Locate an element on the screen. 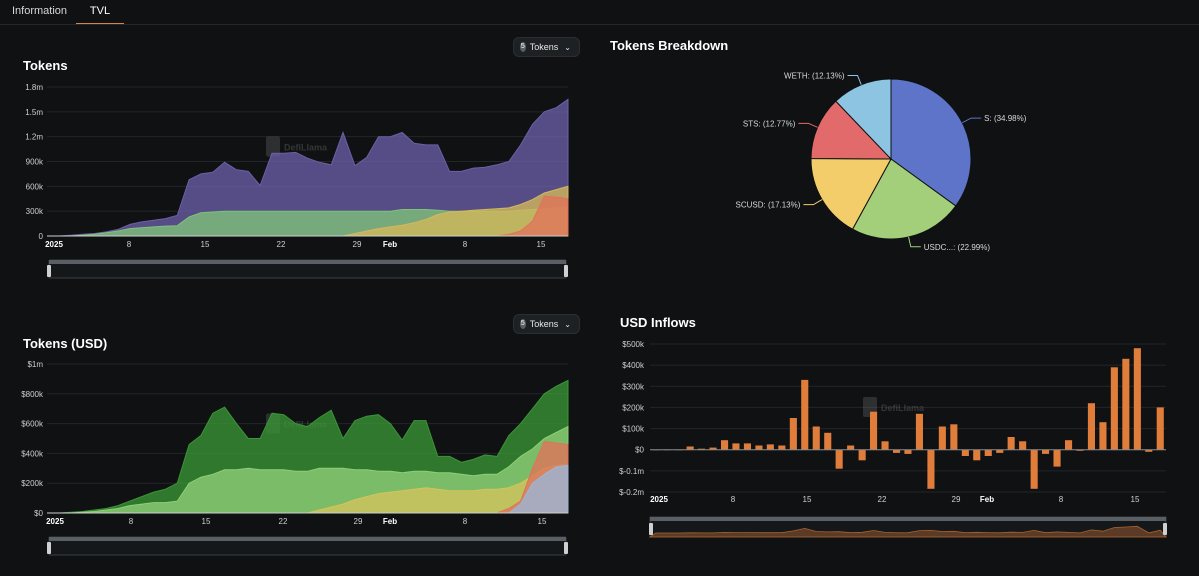 This screenshot has width=1199, height=576. tab-information: Information is located at coordinates (40, 11).